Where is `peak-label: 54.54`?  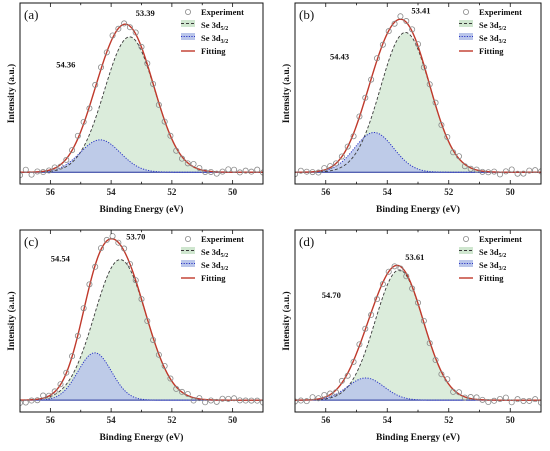
peak-label: 54.54 is located at coordinates (61, 259).